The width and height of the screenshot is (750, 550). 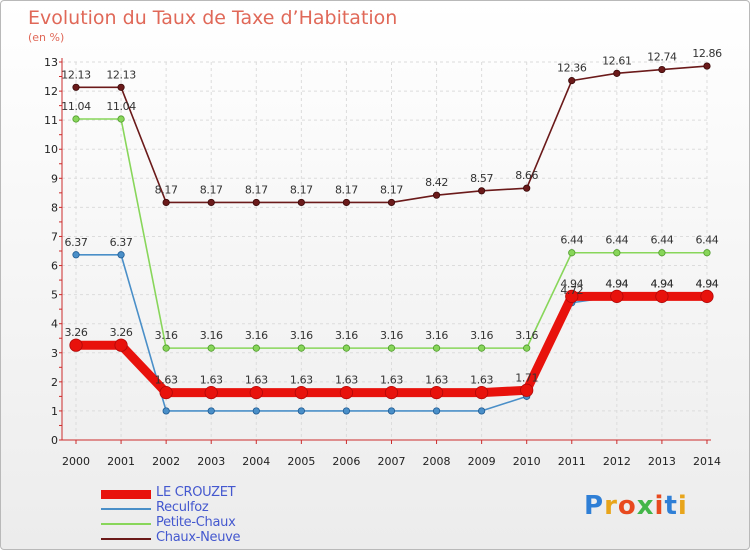 I want to click on chart-title: Evolution du Taux de Taxe d’Habitation, so click(x=213, y=18).